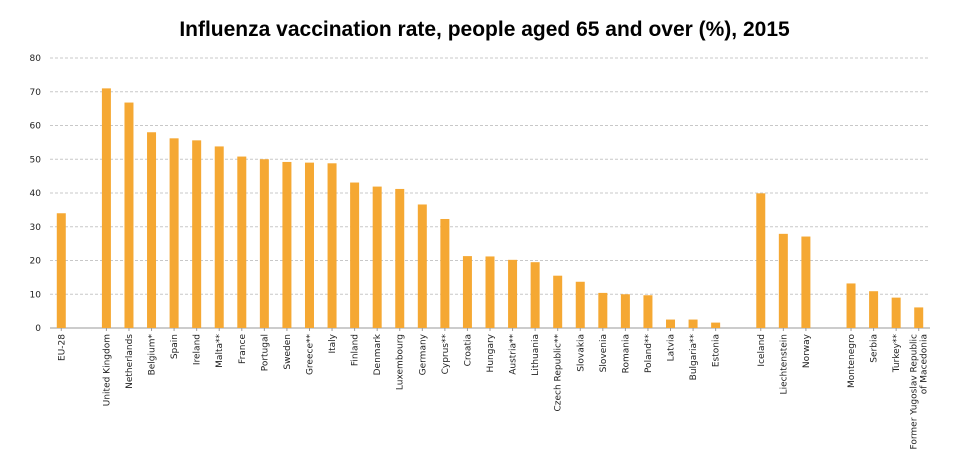 The image size is (969, 475). What do you see at coordinates (581, 353) in the screenshot?
I see `x-category-label: Slovakia` at bounding box center [581, 353].